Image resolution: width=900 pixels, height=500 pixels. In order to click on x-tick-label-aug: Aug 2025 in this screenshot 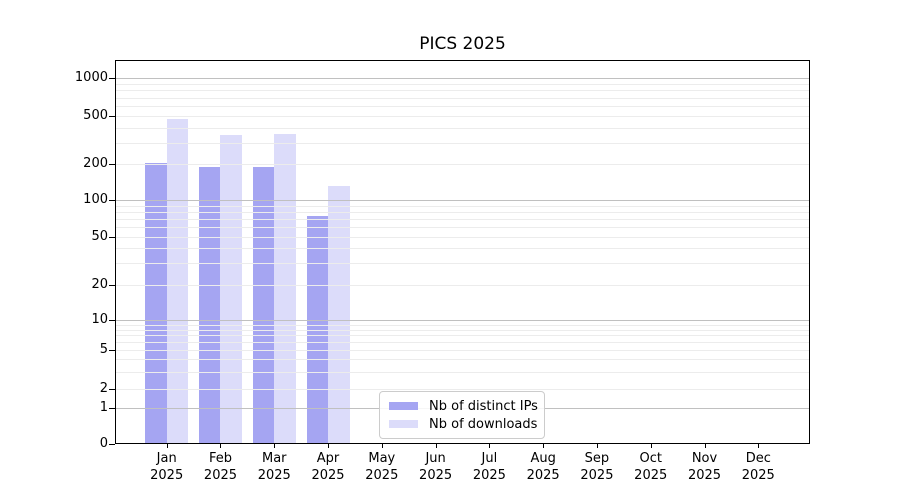, I will do `click(543, 467)`.